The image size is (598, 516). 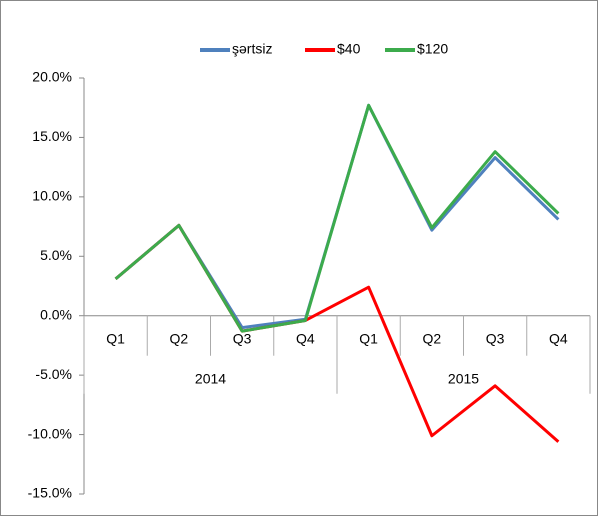 I want to click on y-tick-label: 5.0%, so click(x=56, y=255).